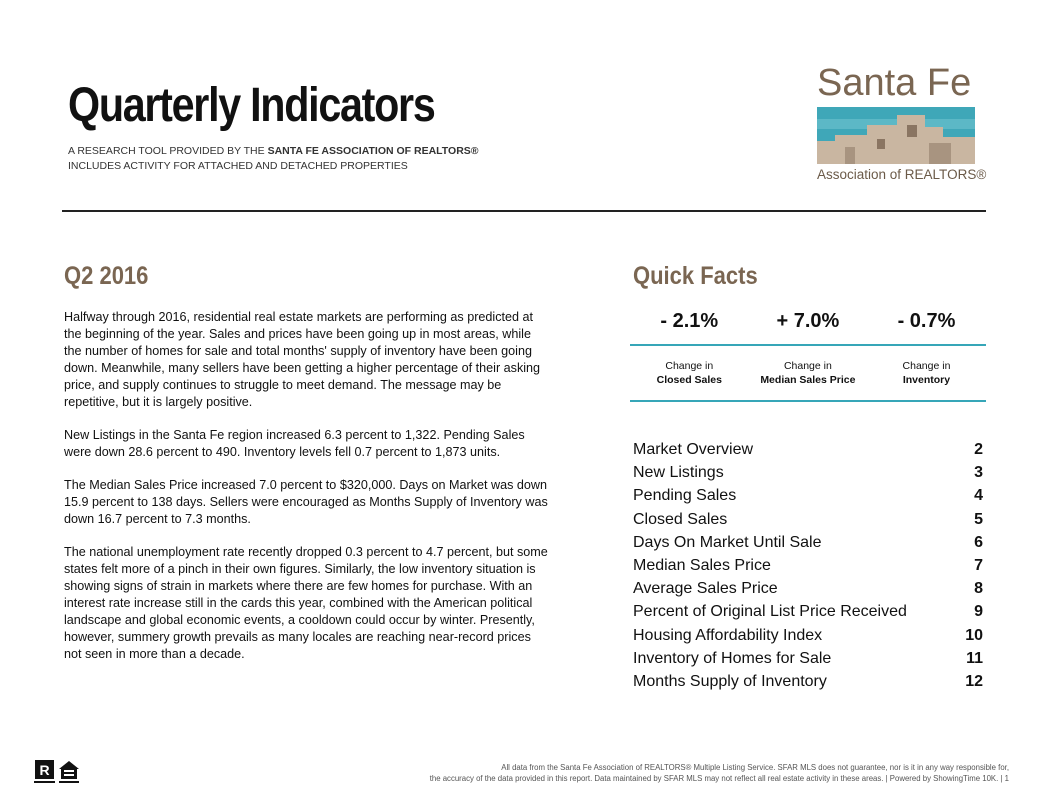  What do you see at coordinates (978, 449) in the screenshot?
I see `toc-page-number: 2` at bounding box center [978, 449].